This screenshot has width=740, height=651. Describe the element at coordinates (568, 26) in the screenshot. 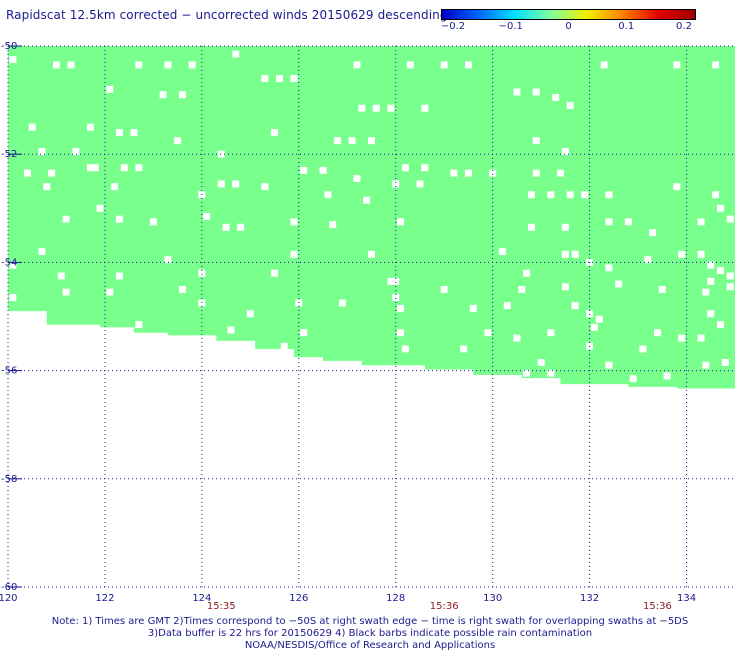

I see `colorbar-tick-label: 0` at that location.